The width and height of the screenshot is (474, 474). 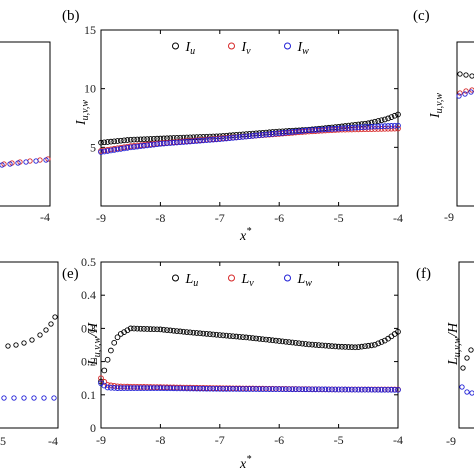 What do you see at coordinates (451, 441) in the screenshot?
I see `panel-f-tick-label-remnant: -9` at bounding box center [451, 441].